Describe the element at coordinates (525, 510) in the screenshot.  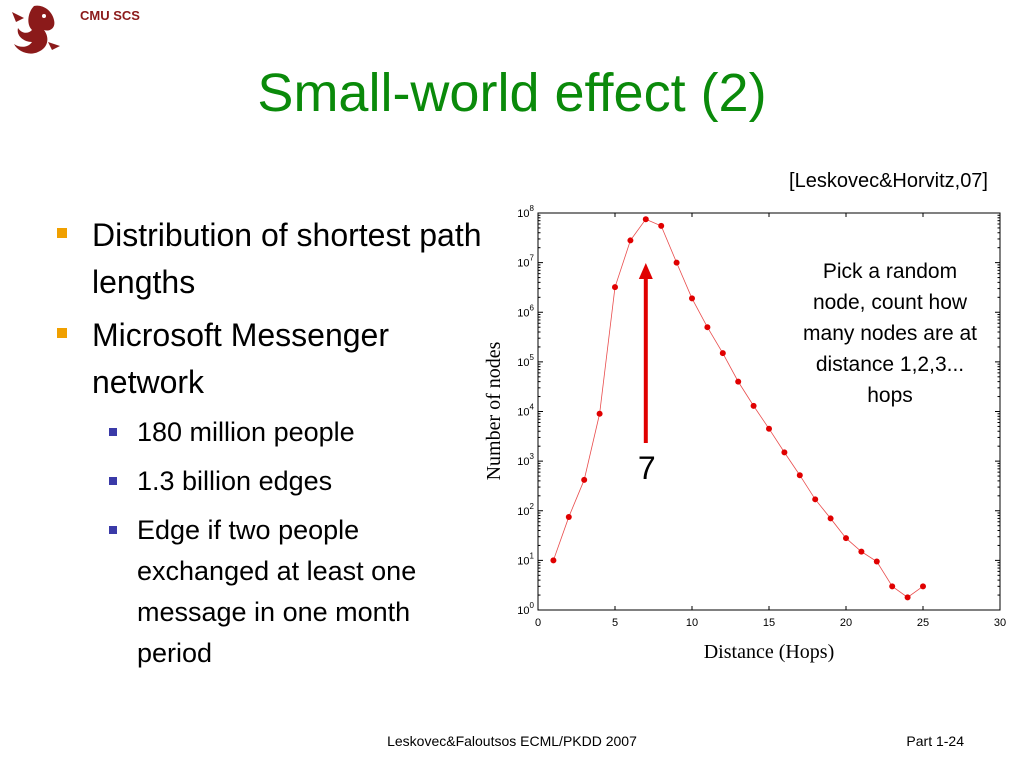
I see `y-tick-label: 10²` at that location.